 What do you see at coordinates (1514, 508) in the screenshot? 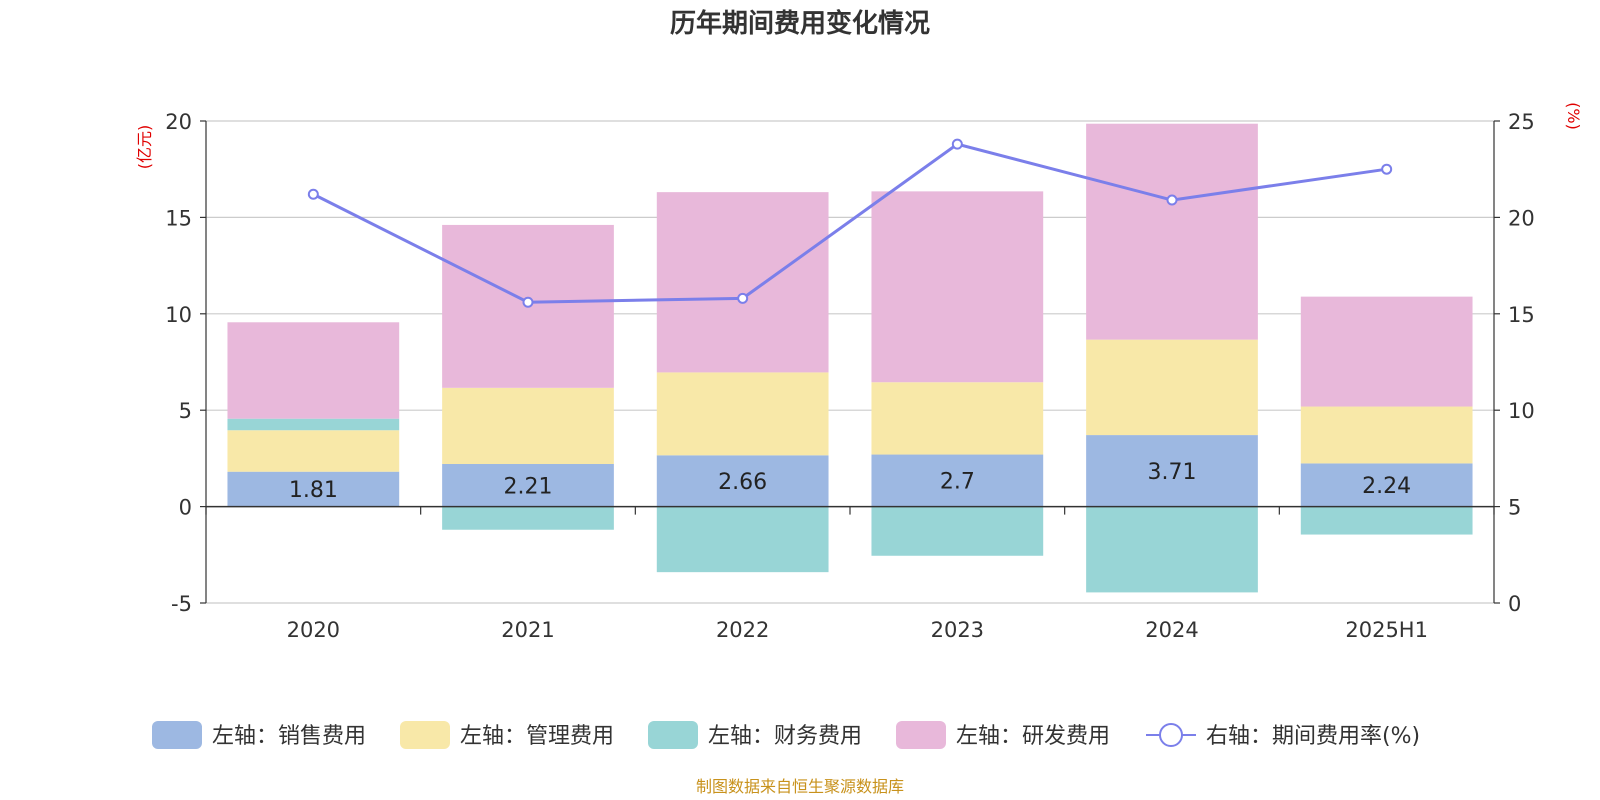
I see `right-tick-label: 5` at bounding box center [1514, 508].